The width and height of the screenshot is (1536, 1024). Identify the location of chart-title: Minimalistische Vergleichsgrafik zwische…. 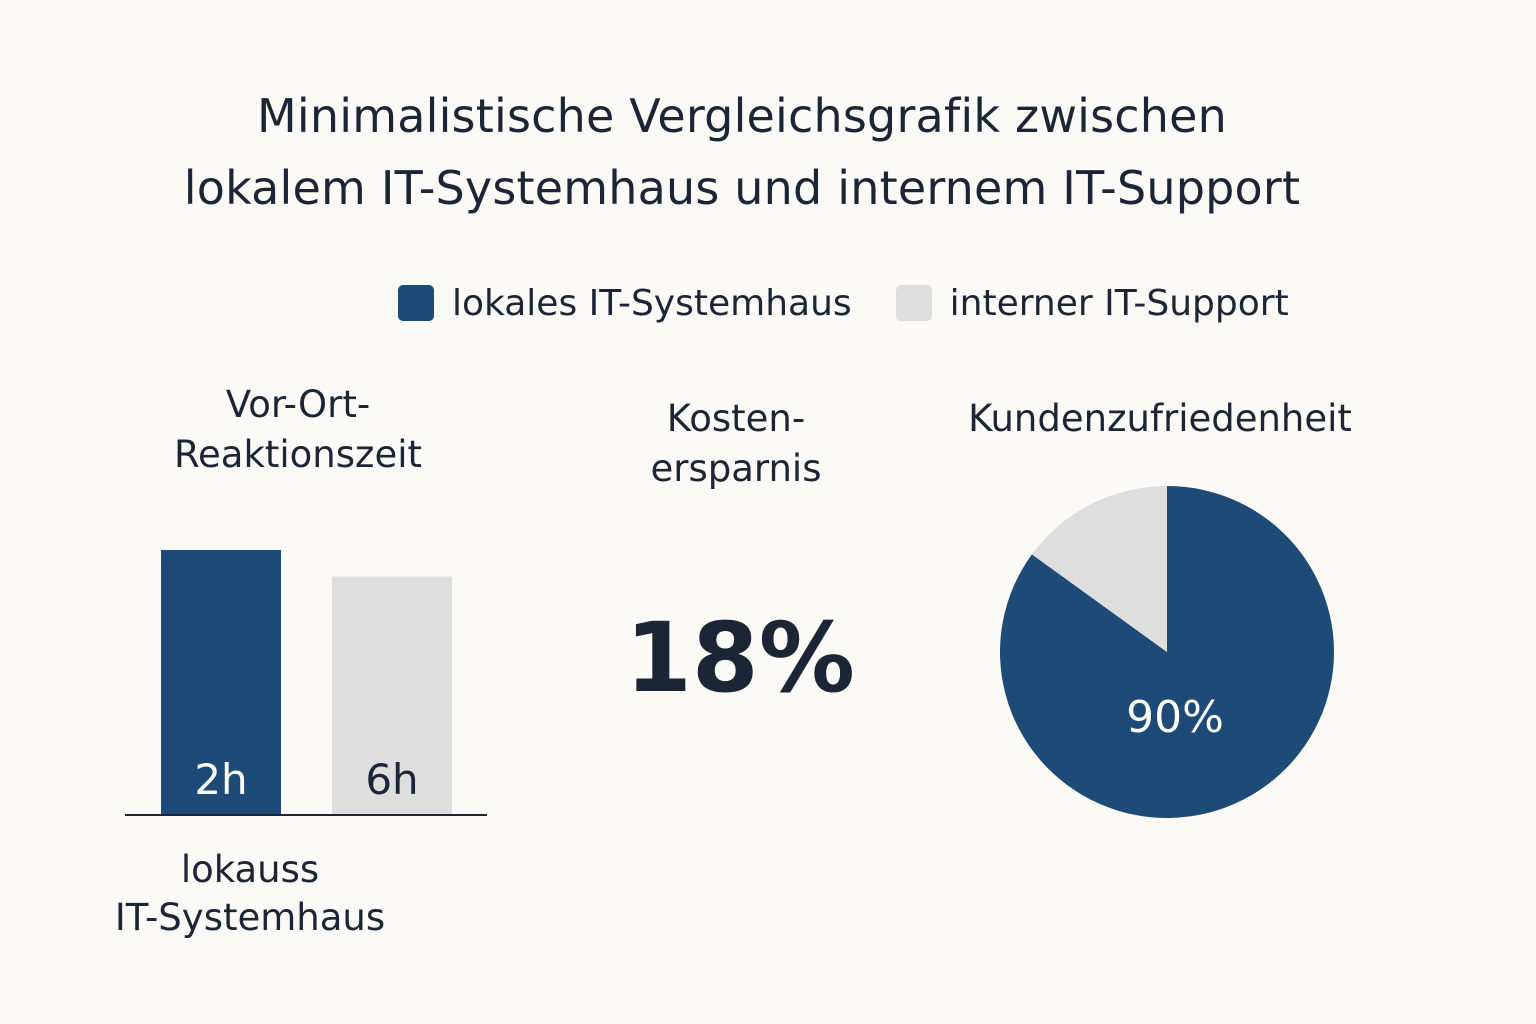
(742, 152).